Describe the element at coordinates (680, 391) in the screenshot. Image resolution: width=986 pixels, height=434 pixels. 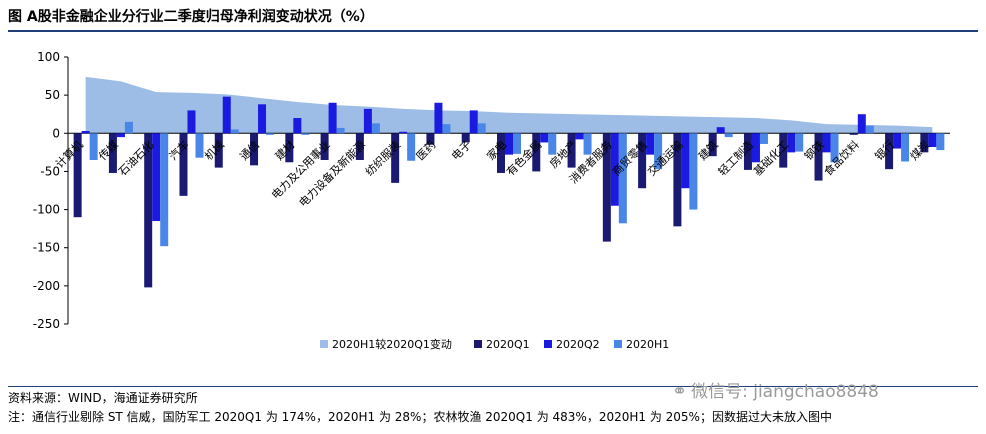
I see `wechat-icon: ⚭` at that location.